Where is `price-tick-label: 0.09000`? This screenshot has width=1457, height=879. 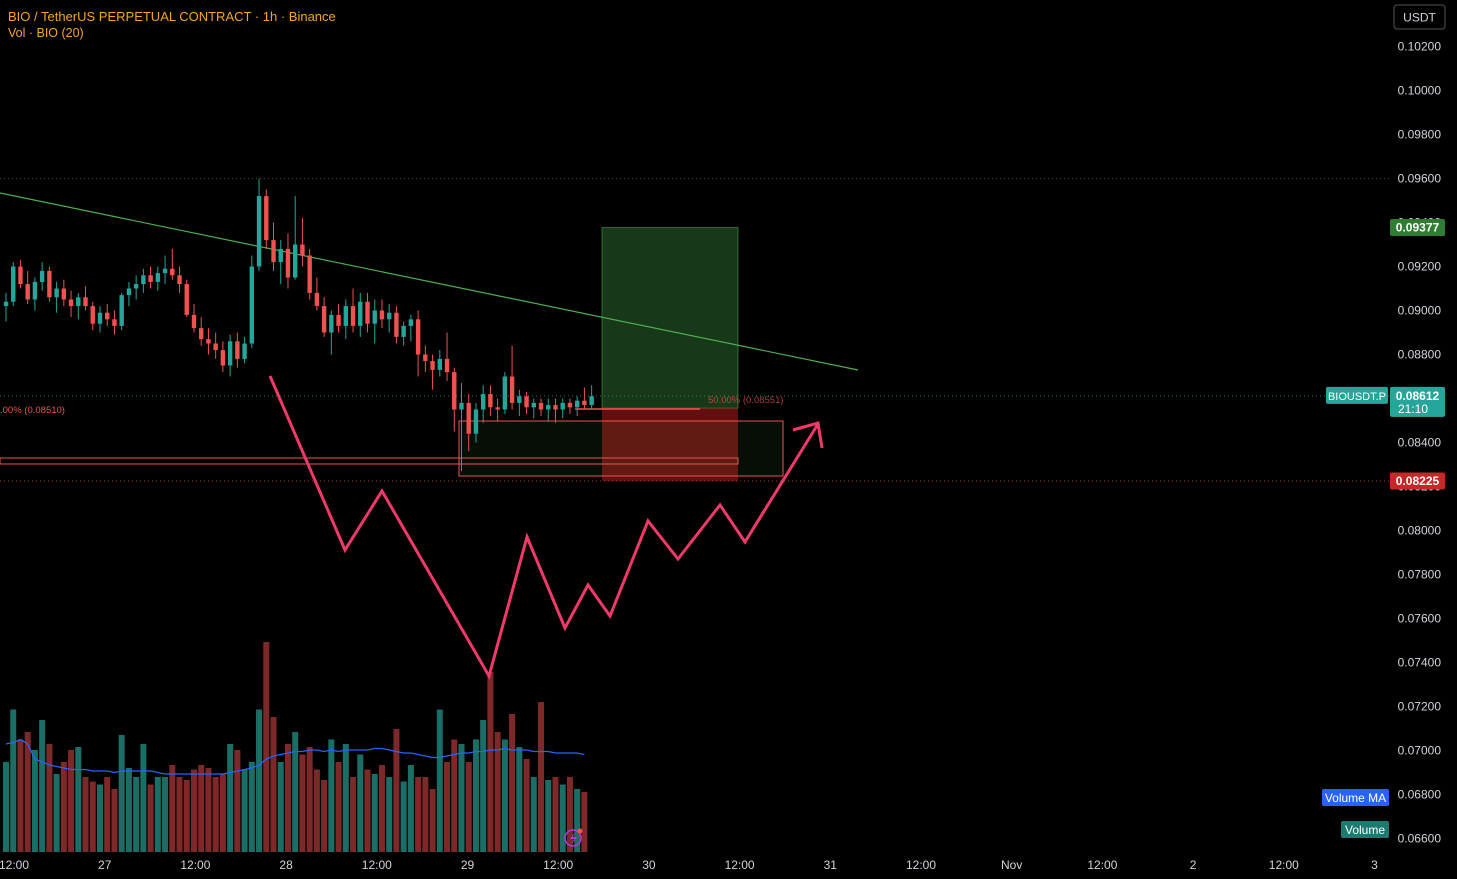 price-tick-label: 0.09000 is located at coordinates (1420, 311).